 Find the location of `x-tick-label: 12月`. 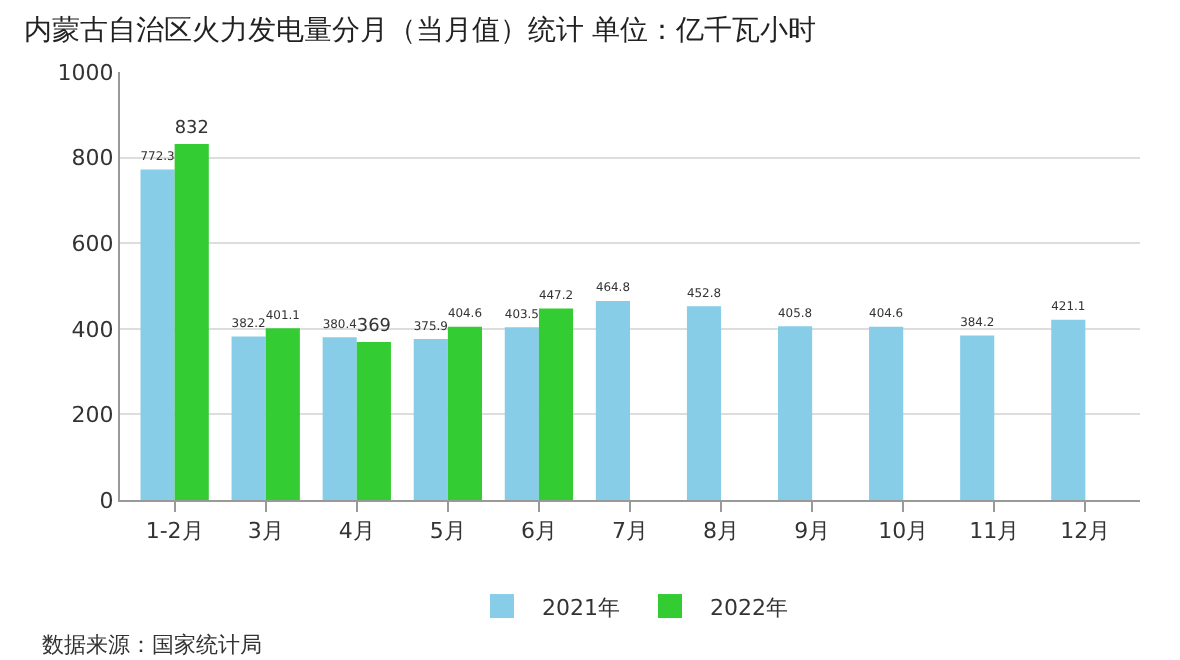

x-tick-label: 12月 is located at coordinates (1085, 531).